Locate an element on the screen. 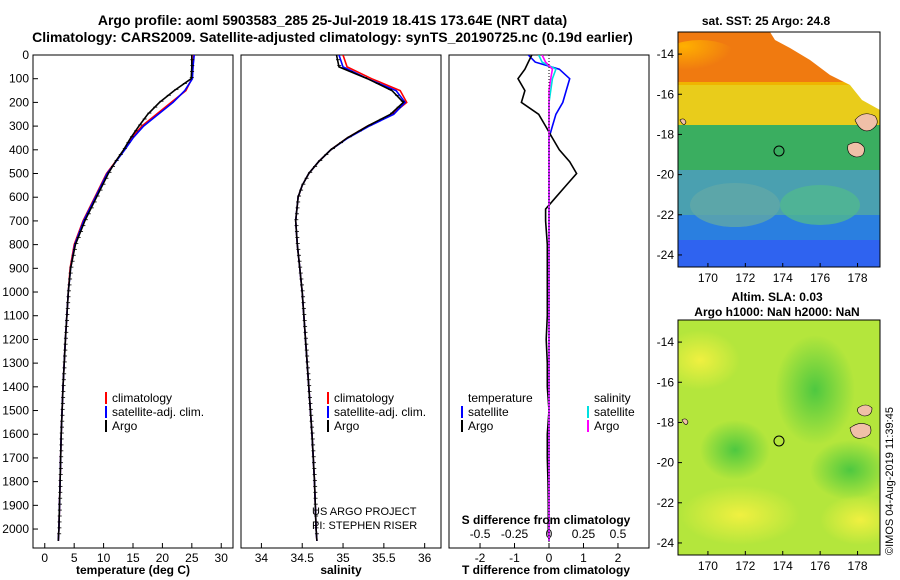 This screenshot has height=580, width=900. depth-tick-label: 1600 is located at coordinates (15, 434).